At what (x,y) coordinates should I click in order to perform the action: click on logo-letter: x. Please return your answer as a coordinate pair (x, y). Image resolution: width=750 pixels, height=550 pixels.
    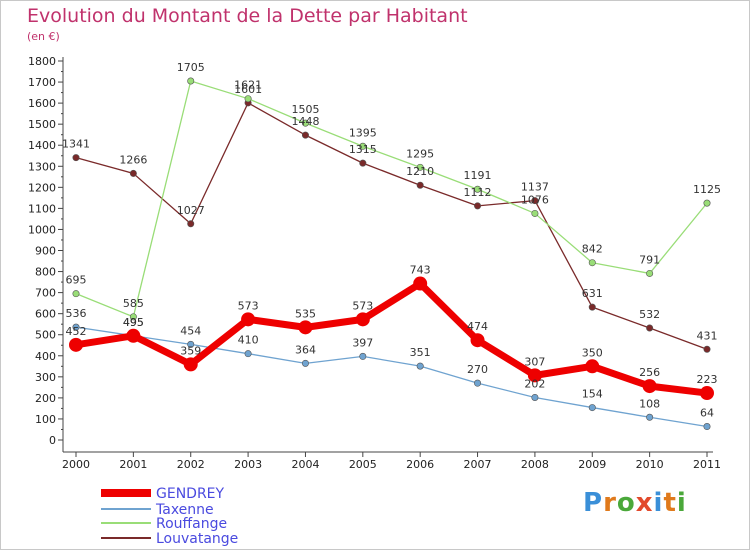
    Looking at the image, I should click on (644, 503).